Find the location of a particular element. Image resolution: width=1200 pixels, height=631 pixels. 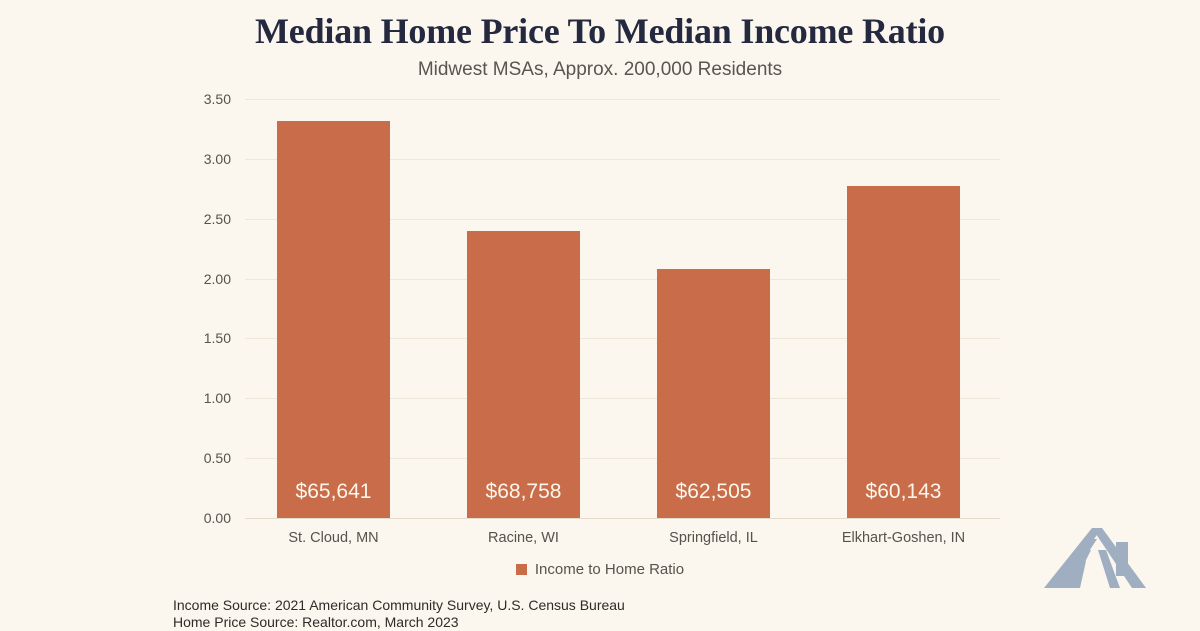

chart-subtitle: Midwest MSAs, Approx. 200,000 Residents is located at coordinates (600, 69).